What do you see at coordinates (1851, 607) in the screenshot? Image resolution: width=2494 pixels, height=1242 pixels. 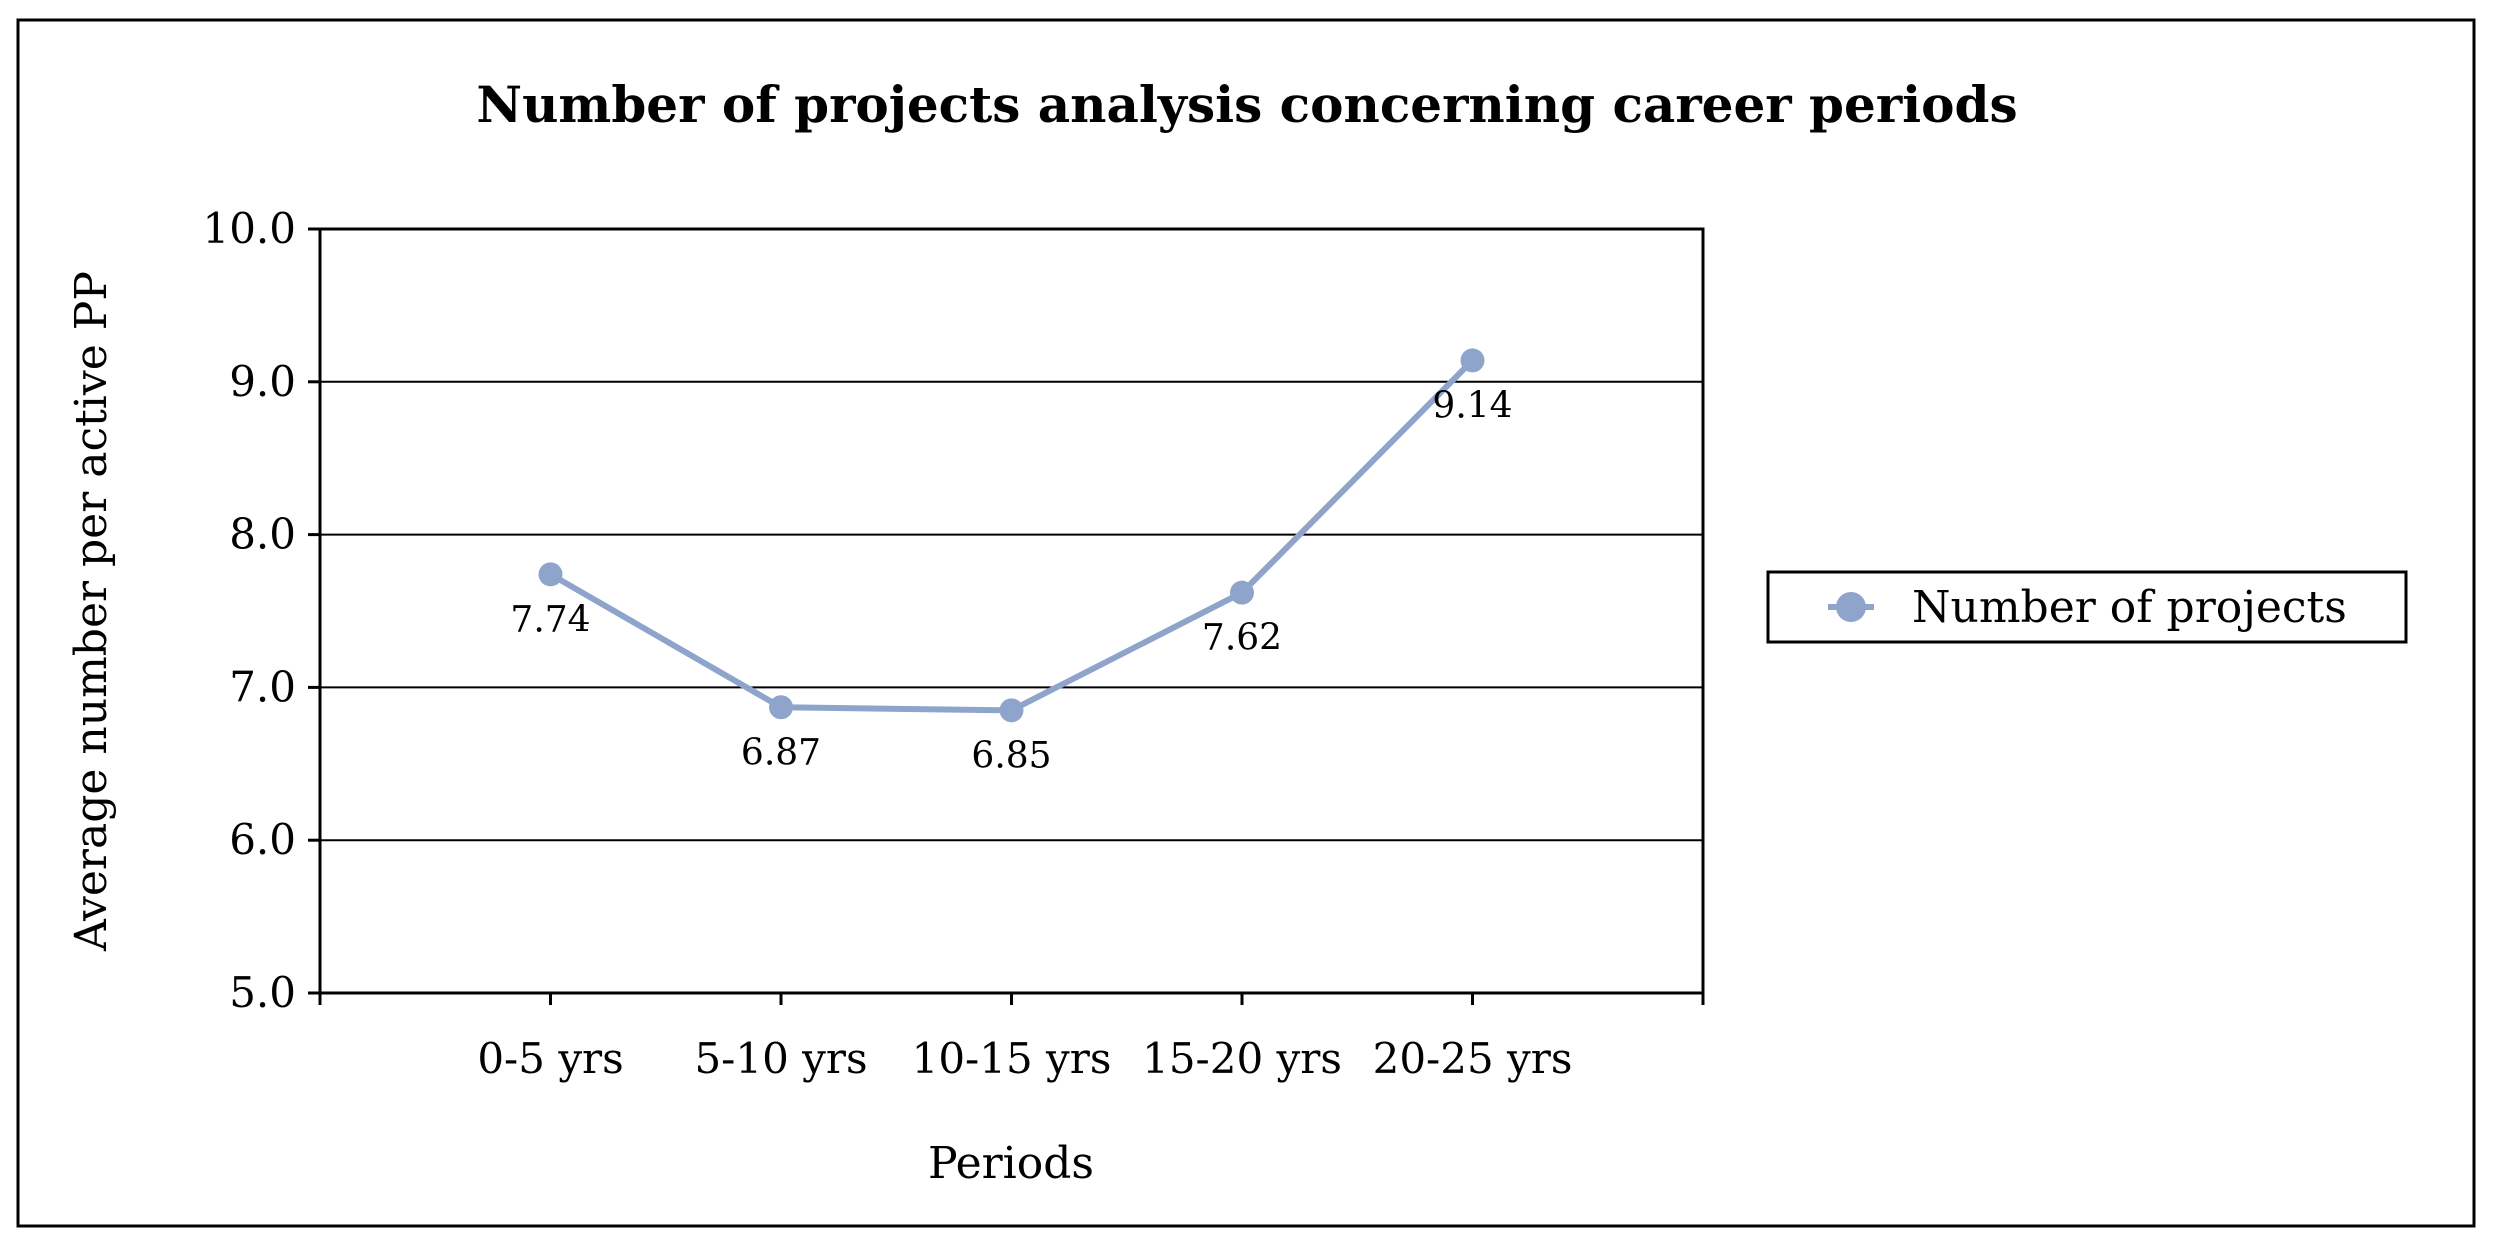 I see `legend-series-marker` at bounding box center [1851, 607].